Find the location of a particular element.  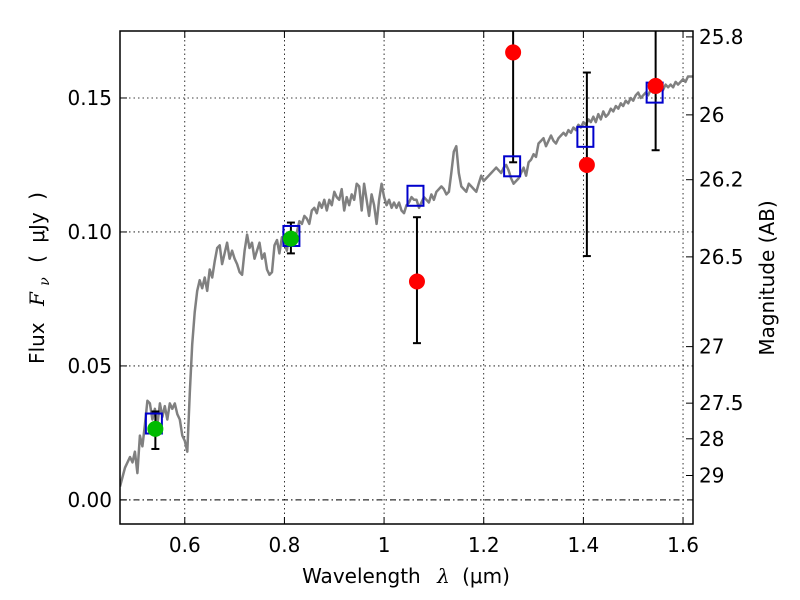

y-axis-label-subscript: ν is located at coordinates (45, 281).